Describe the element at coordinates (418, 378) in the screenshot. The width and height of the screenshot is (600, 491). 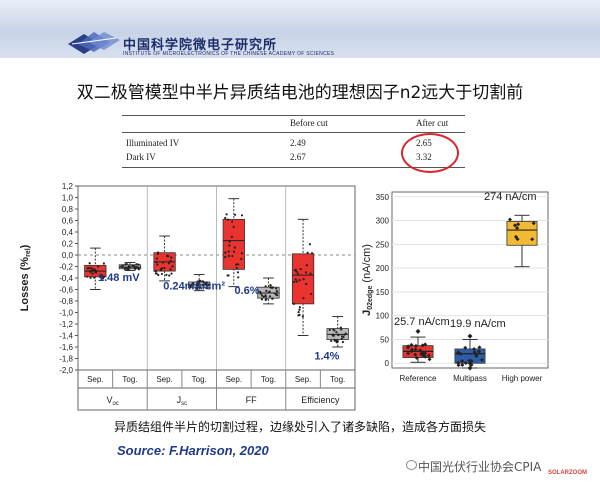
I see `x-category-label: Reference` at that location.